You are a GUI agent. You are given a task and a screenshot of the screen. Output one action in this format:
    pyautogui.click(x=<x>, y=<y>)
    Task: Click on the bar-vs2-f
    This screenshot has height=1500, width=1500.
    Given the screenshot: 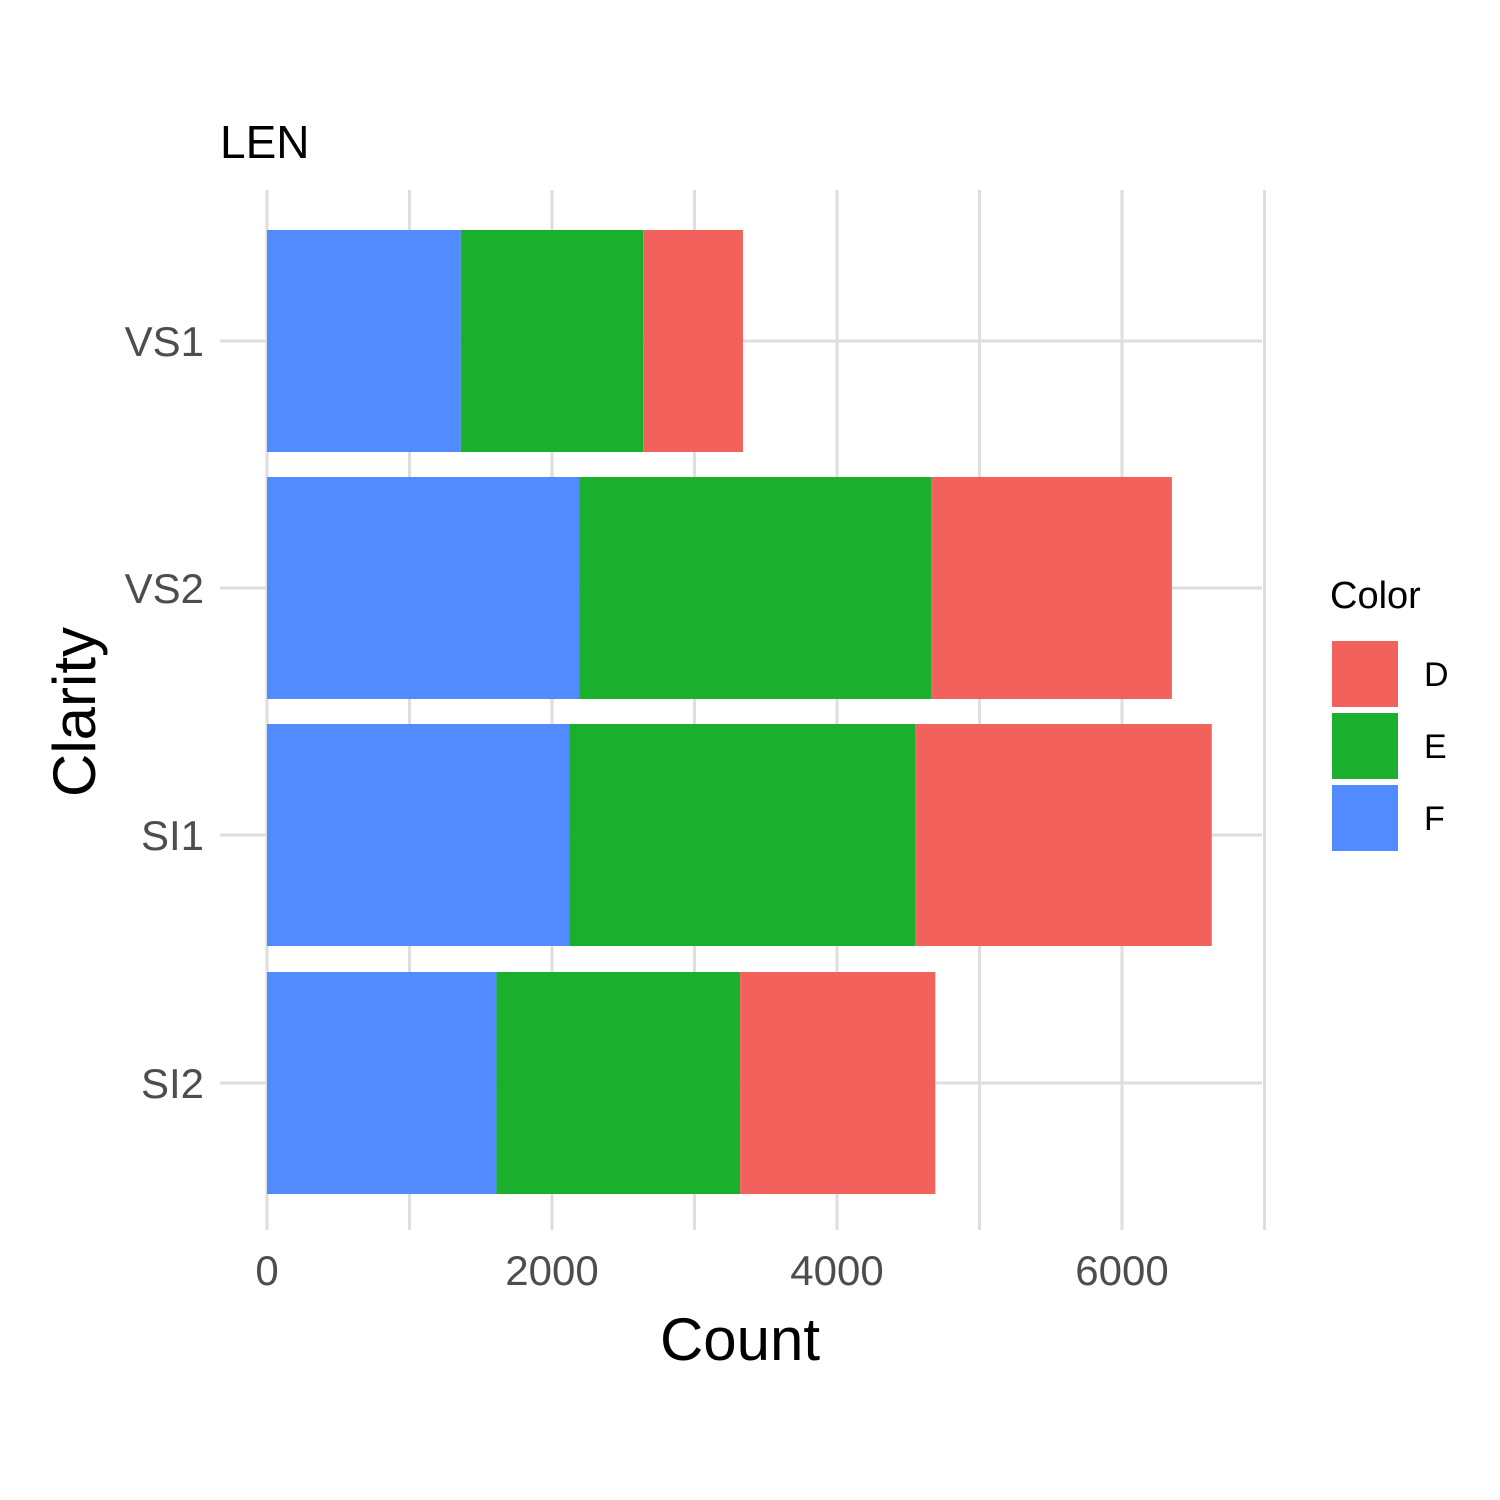 What is the action you would take?
    pyautogui.click(x=423, y=588)
    